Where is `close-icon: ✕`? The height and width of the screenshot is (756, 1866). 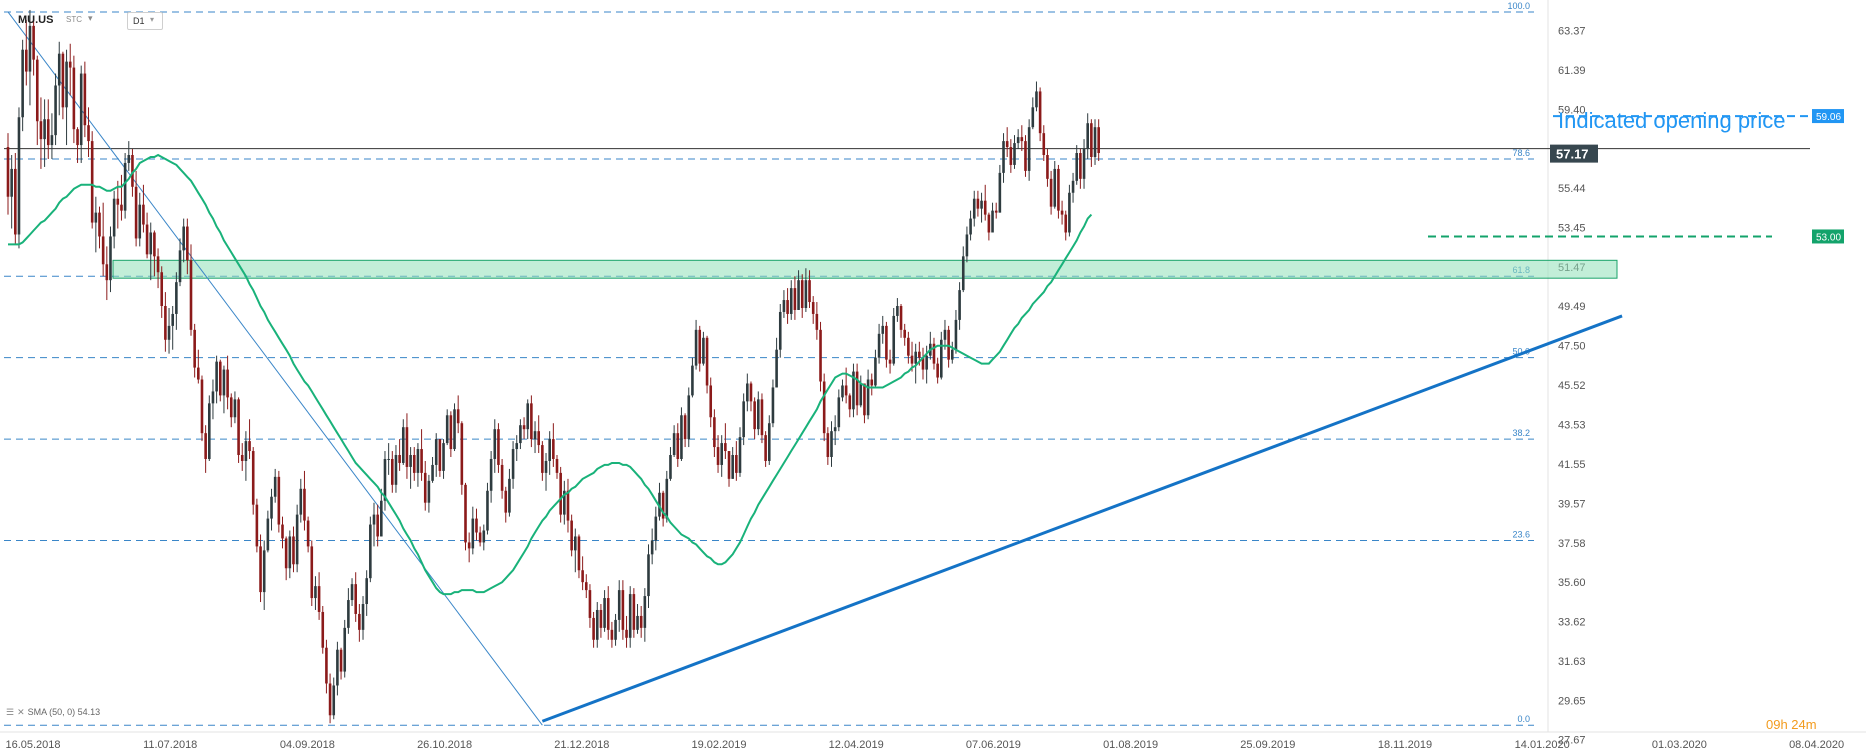 close-icon: ✕ is located at coordinates (21, 712).